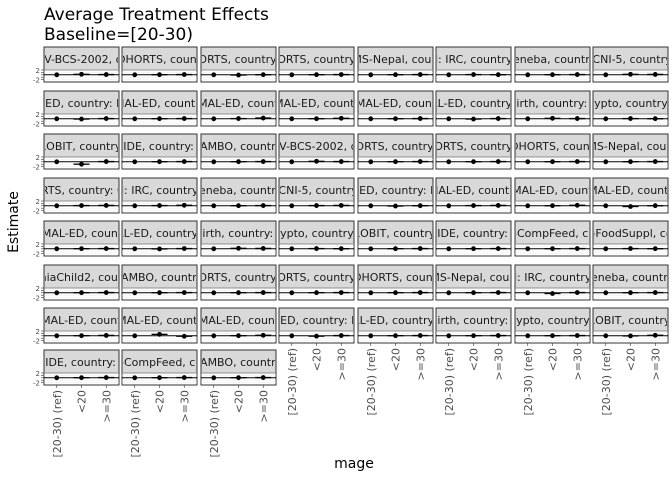 This screenshot has width=672, height=480. I want to click on facet-panel: studyid: MAL-ED, country: INDIA, so click(552, 195).